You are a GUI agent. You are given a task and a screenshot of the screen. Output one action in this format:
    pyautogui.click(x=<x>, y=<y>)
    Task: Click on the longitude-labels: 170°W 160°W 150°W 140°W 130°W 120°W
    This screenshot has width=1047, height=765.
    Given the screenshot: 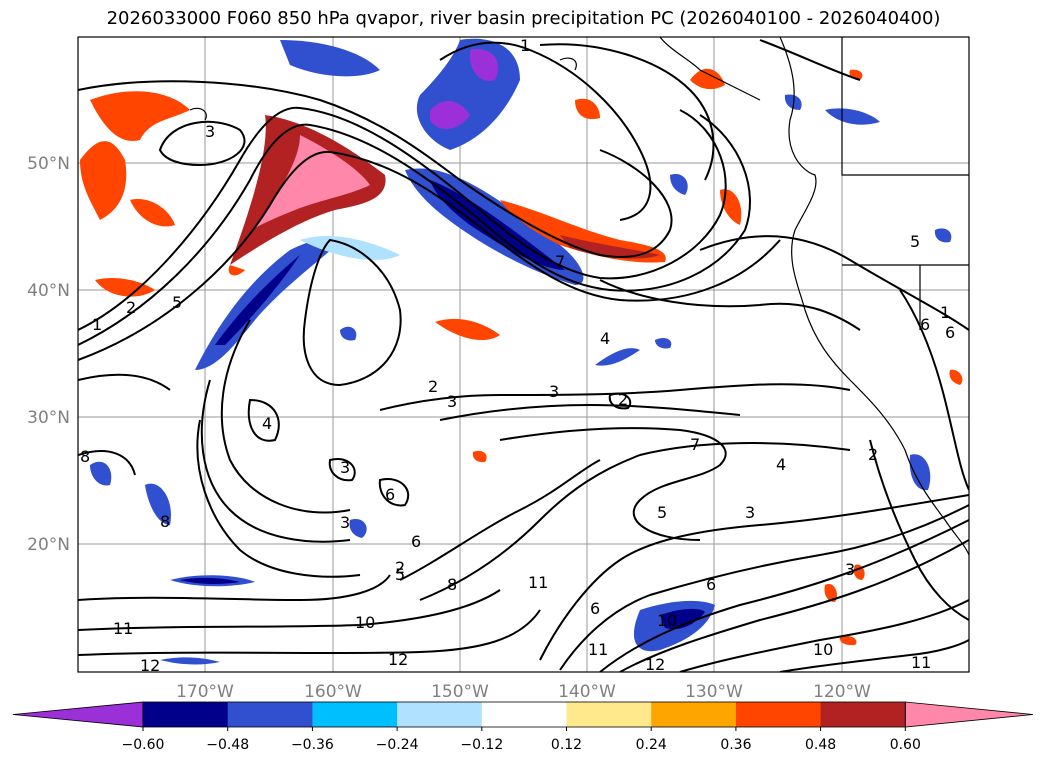 What is the action you would take?
    pyautogui.click(x=523, y=692)
    